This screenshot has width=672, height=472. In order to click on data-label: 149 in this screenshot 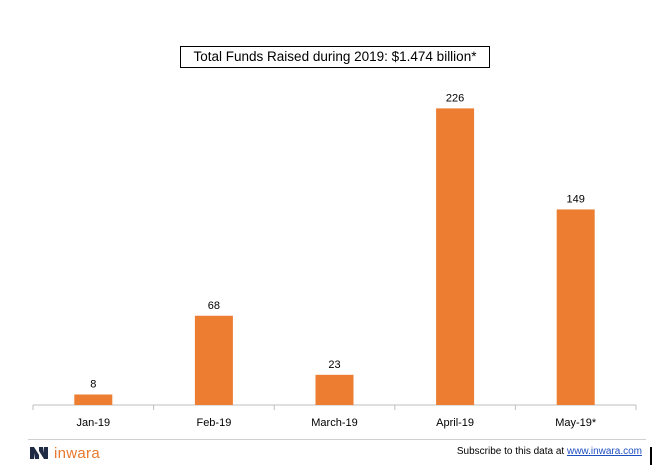, I will do `click(576, 199)`.